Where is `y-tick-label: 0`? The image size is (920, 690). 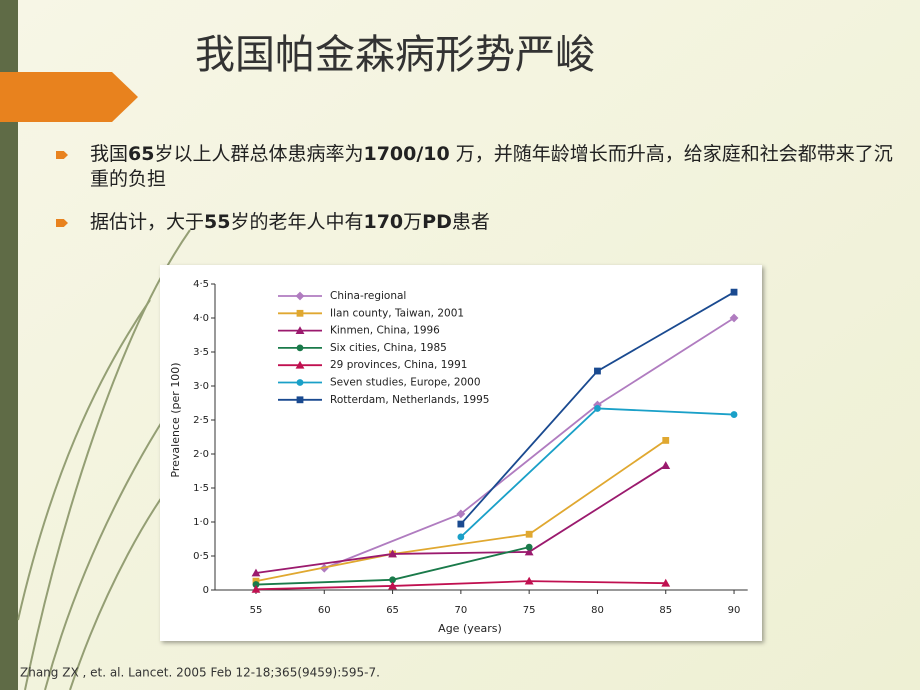
y-tick-label: 0 is located at coordinates (206, 590).